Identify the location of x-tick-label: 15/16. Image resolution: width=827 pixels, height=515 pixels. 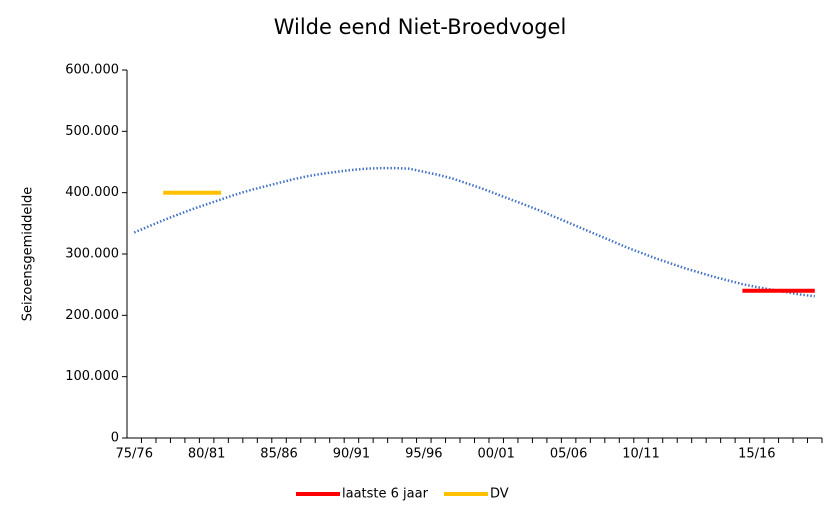
(756, 454).